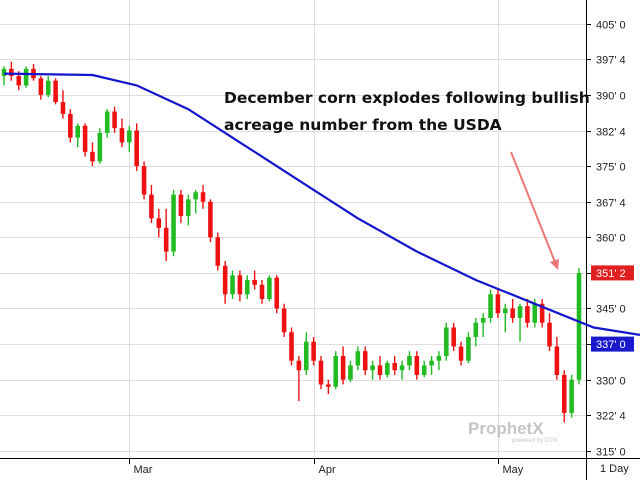 The width and height of the screenshot is (640, 480). Describe the element at coordinates (512, 431) in the screenshot. I see `watermark: ProphetX powered by DTN` at that location.